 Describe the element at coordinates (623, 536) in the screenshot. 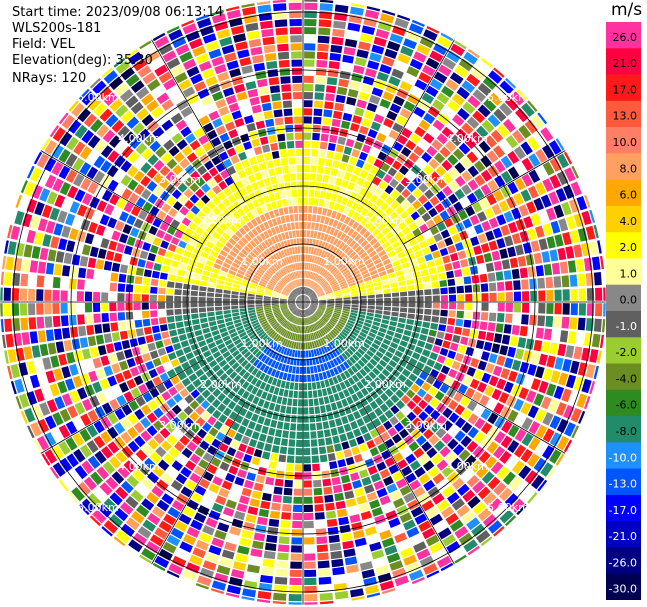

I see `colorbar-tick-label: -21.0` at that location.